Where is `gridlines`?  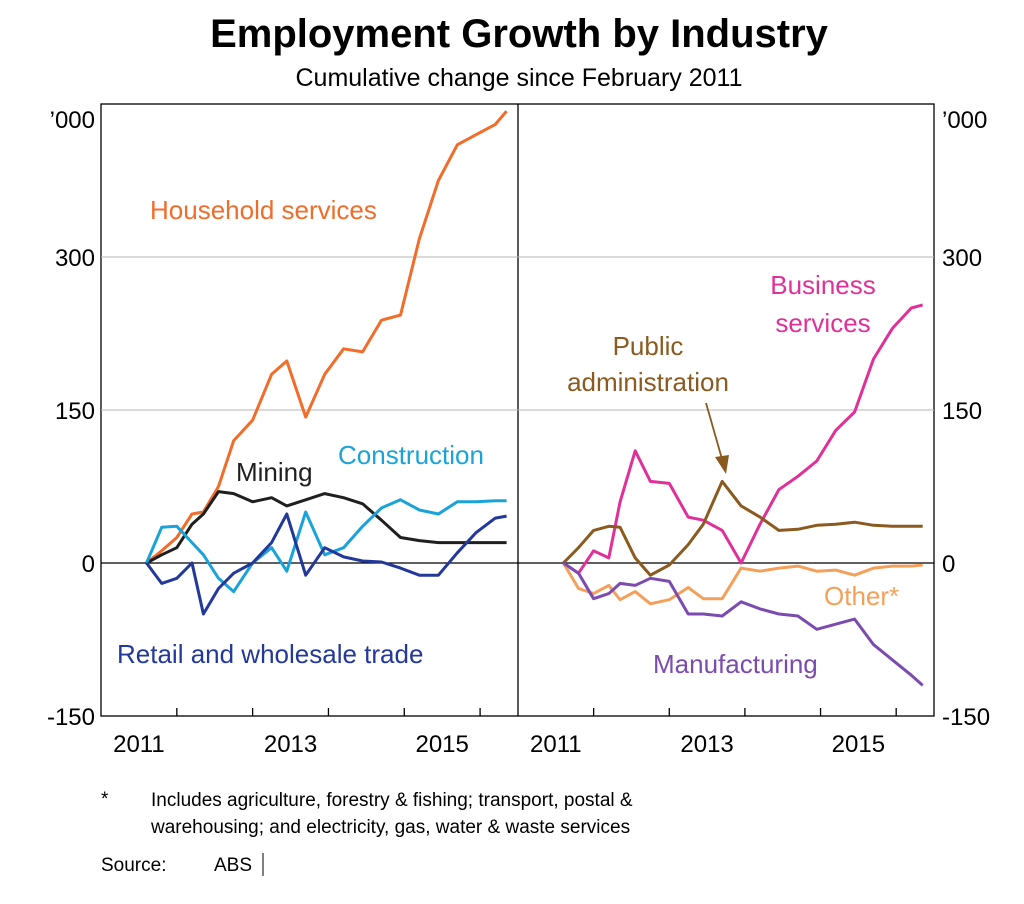 gridlines is located at coordinates (517, 333).